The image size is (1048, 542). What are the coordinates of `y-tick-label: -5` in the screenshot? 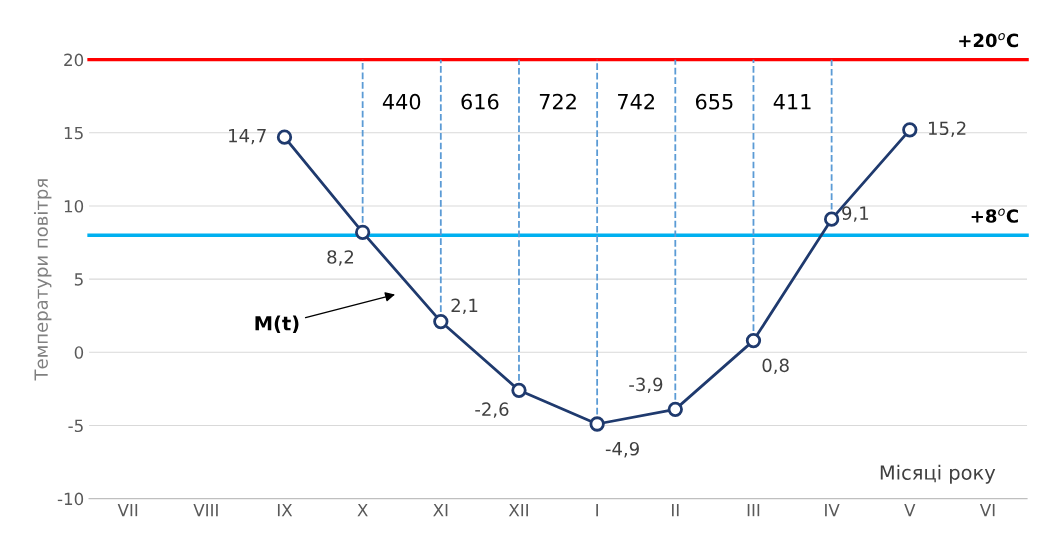 It's located at (75, 426).